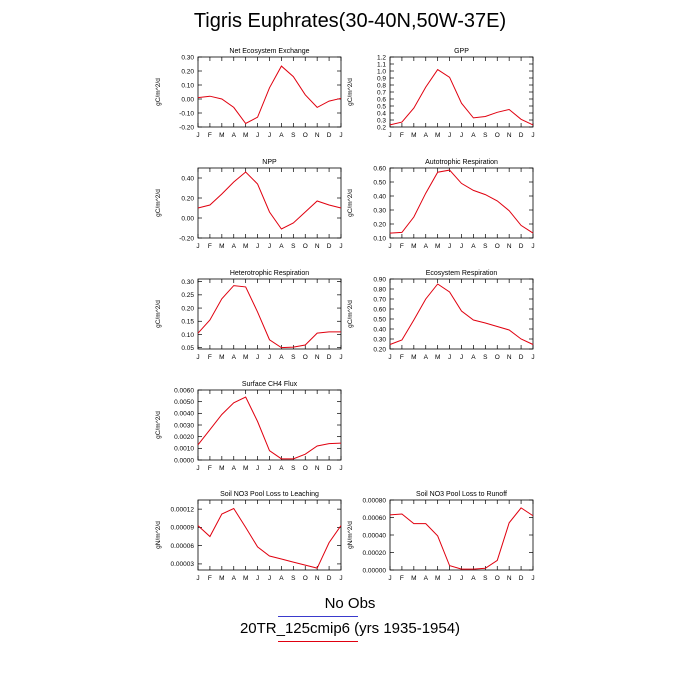 The height and width of the screenshot is (700, 700). What do you see at coordinates (187, 322) in the screenshot?
I see `y-tick-label: 0.15` at bounding box center [187, 322].